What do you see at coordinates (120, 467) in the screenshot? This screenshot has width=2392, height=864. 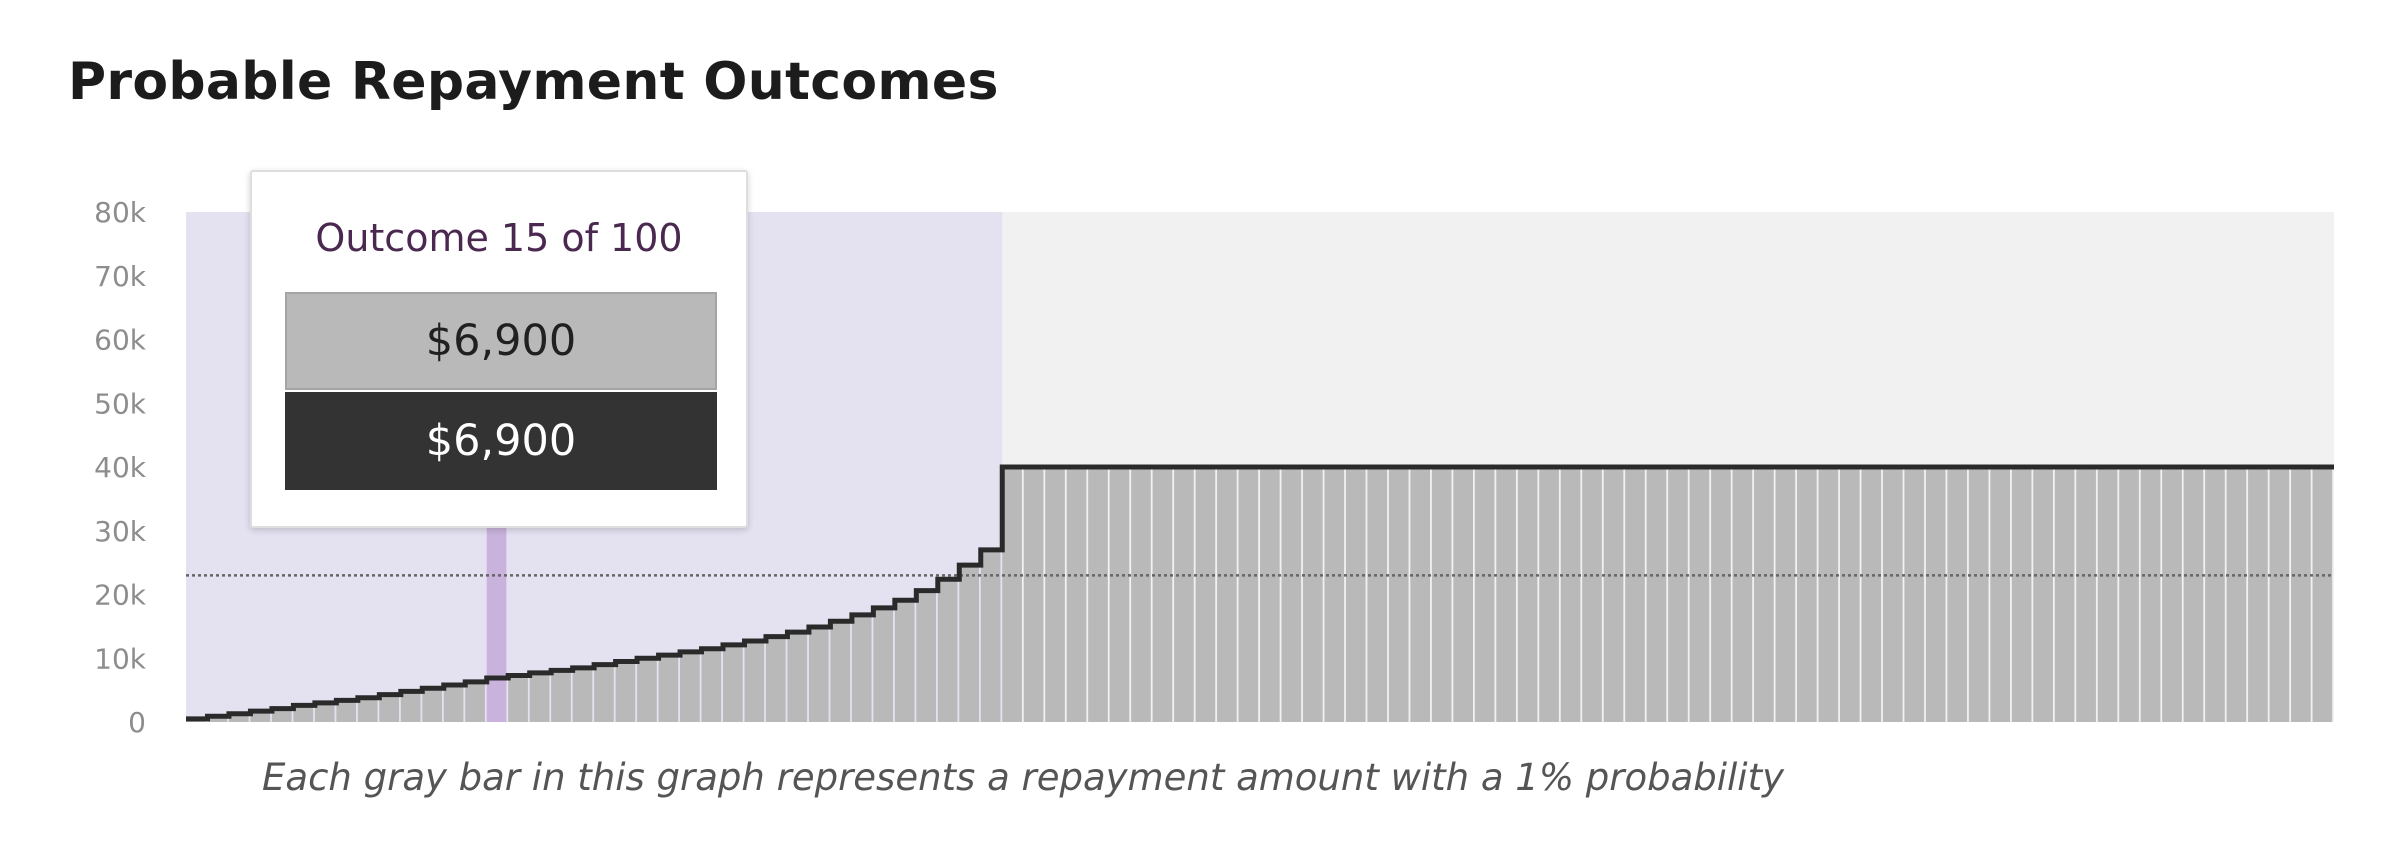 I see `y-axis: 0 10k 20k 30k 40k 50k 60k 70k 80k` at bounding box center [120, 467].